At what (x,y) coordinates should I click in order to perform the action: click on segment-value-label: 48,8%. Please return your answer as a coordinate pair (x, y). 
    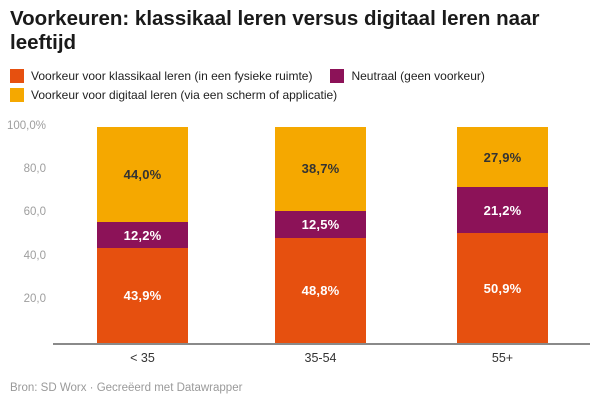
    Looking at the image, I should click on (320, 290).